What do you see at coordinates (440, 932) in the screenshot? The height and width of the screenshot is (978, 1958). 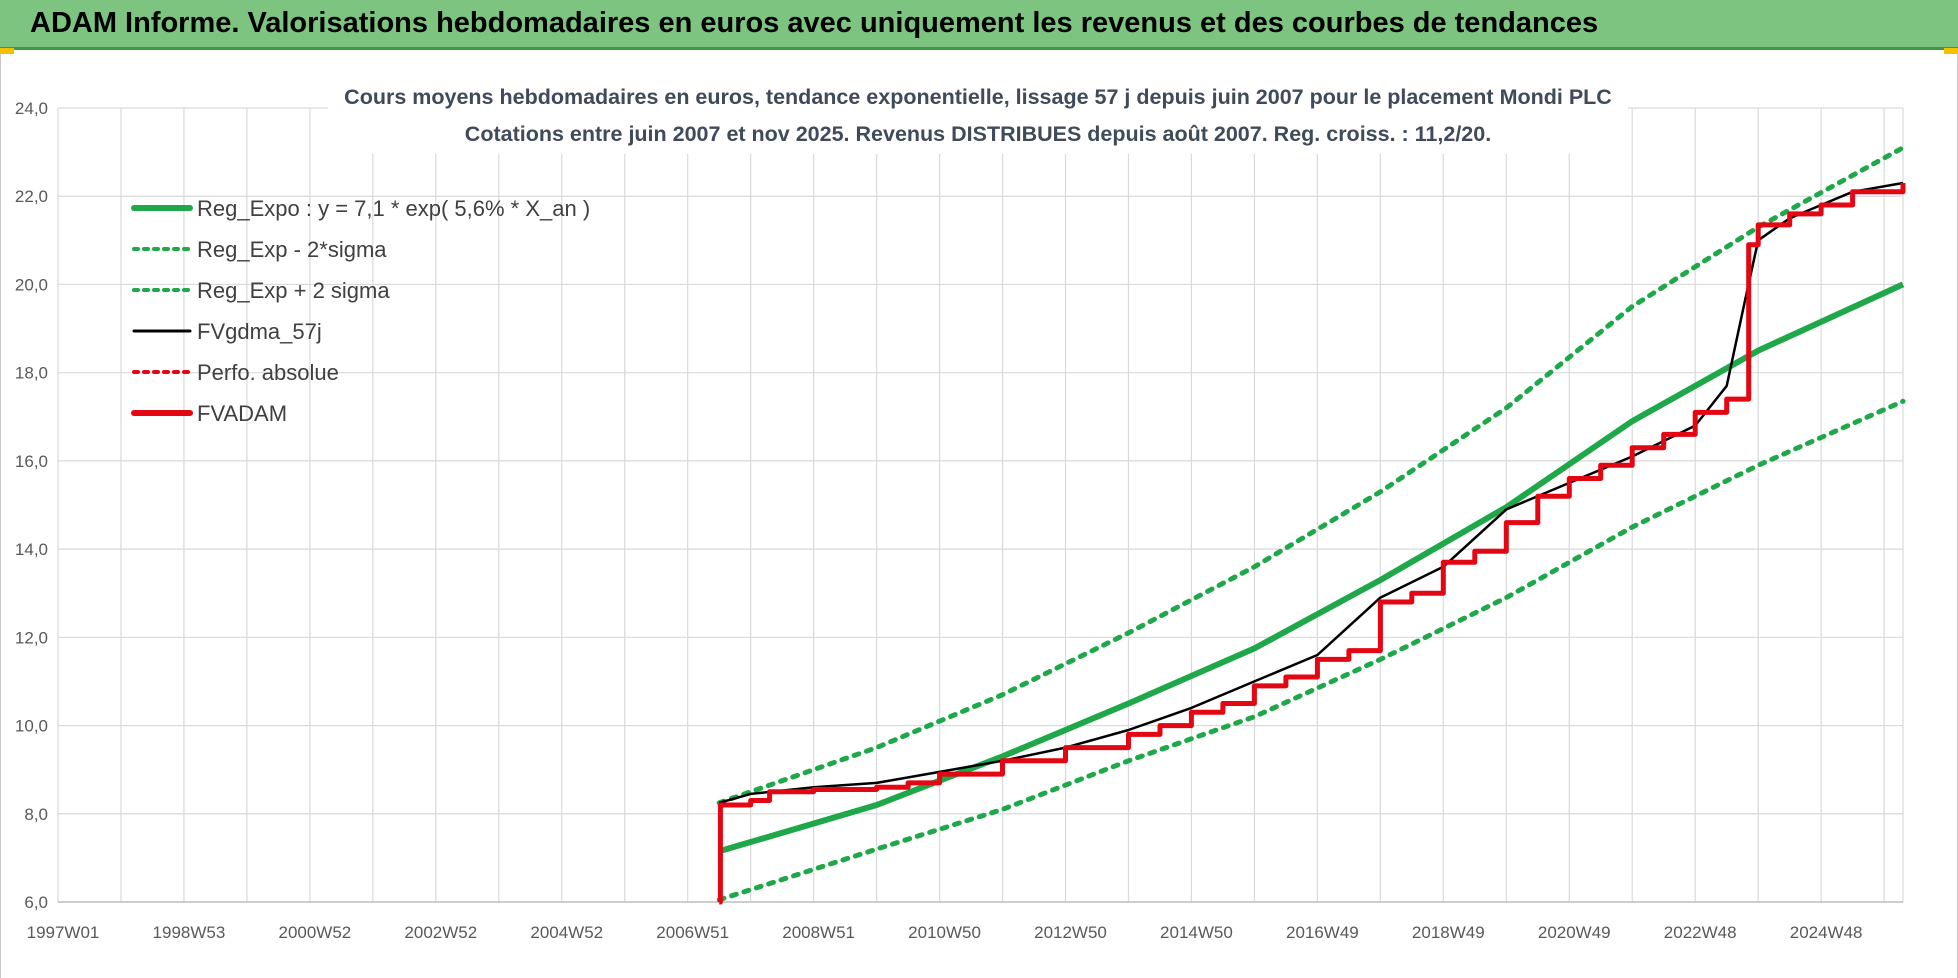 I see `x-tick-label: 2002W52` at bounding box center [440, 932].